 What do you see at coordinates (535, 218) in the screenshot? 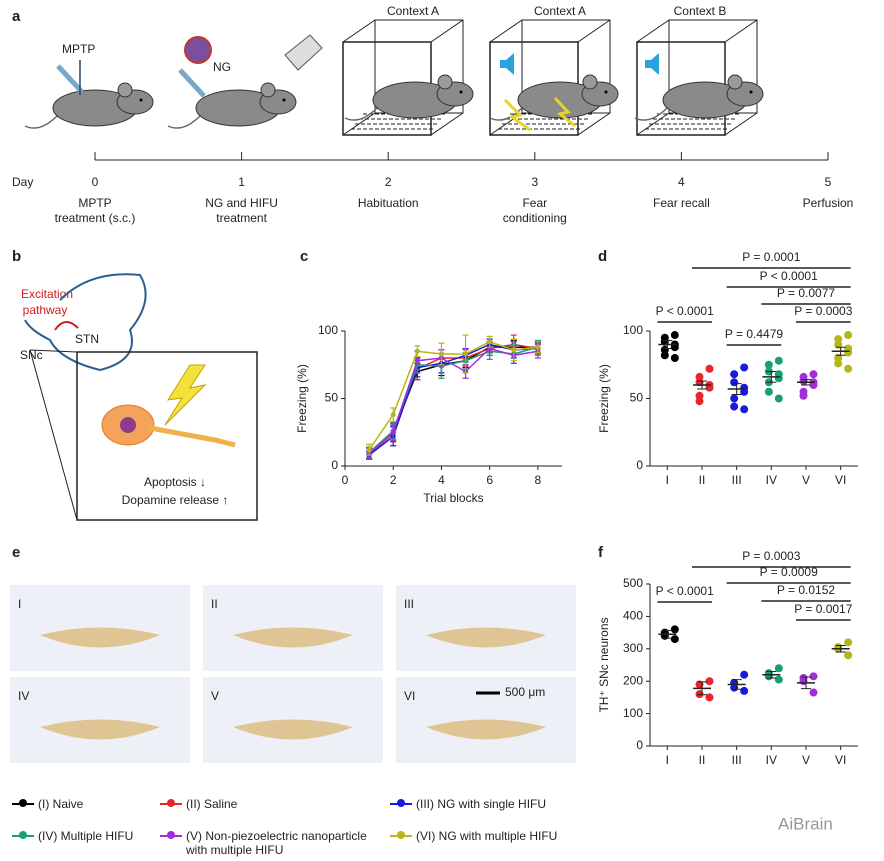
I see `event-label: conditioning` at bounding box center [535, 218].